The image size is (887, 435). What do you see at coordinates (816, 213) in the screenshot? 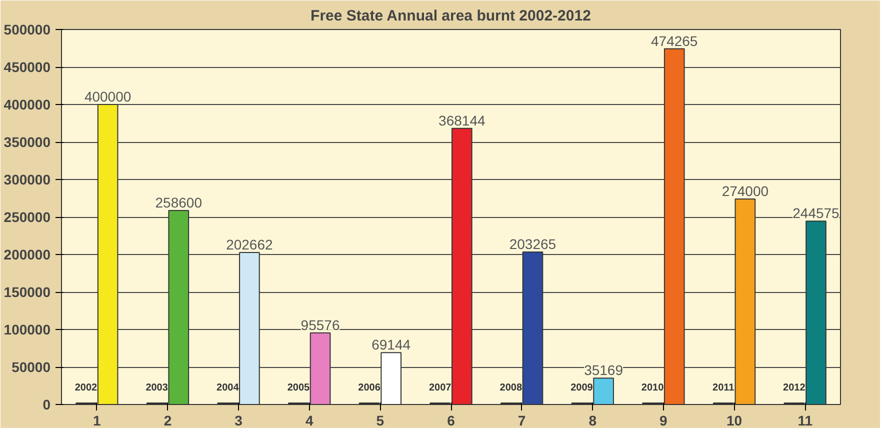
I see `data-label: 244575` at bounding box center [816, 213].